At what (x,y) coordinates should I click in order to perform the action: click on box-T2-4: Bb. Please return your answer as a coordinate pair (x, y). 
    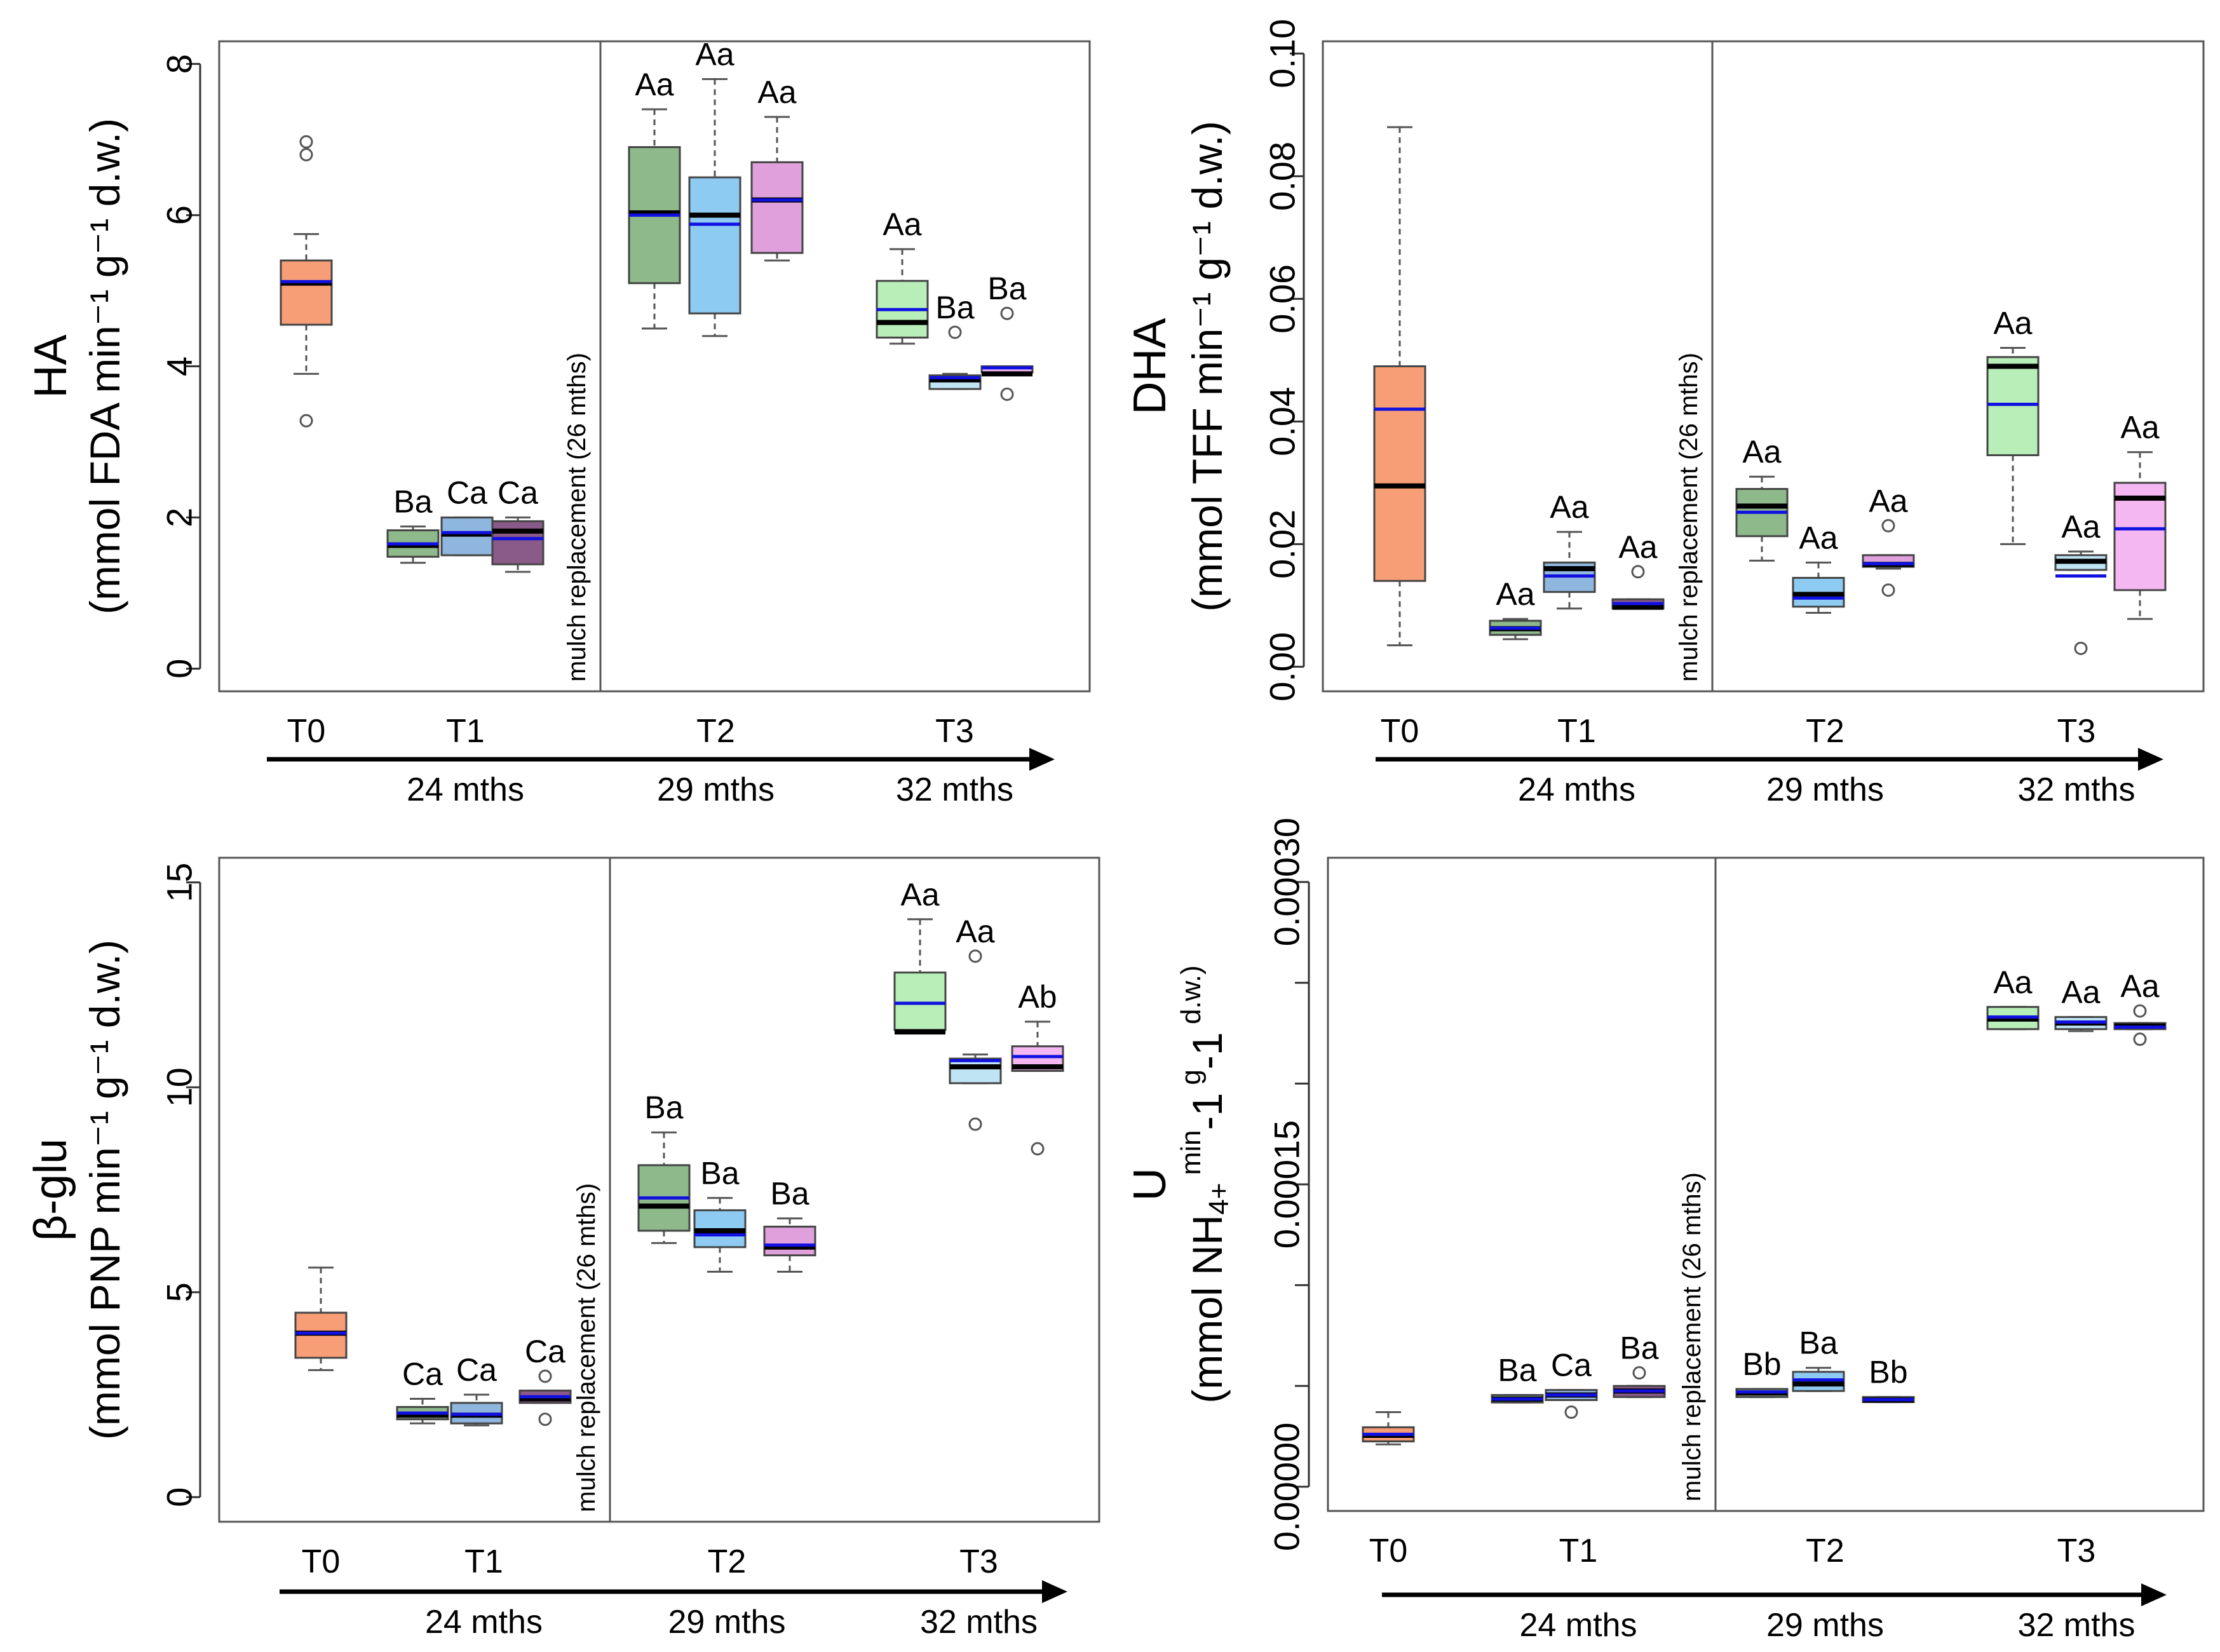
    Looking at the image, I should click on (1762, 1372).